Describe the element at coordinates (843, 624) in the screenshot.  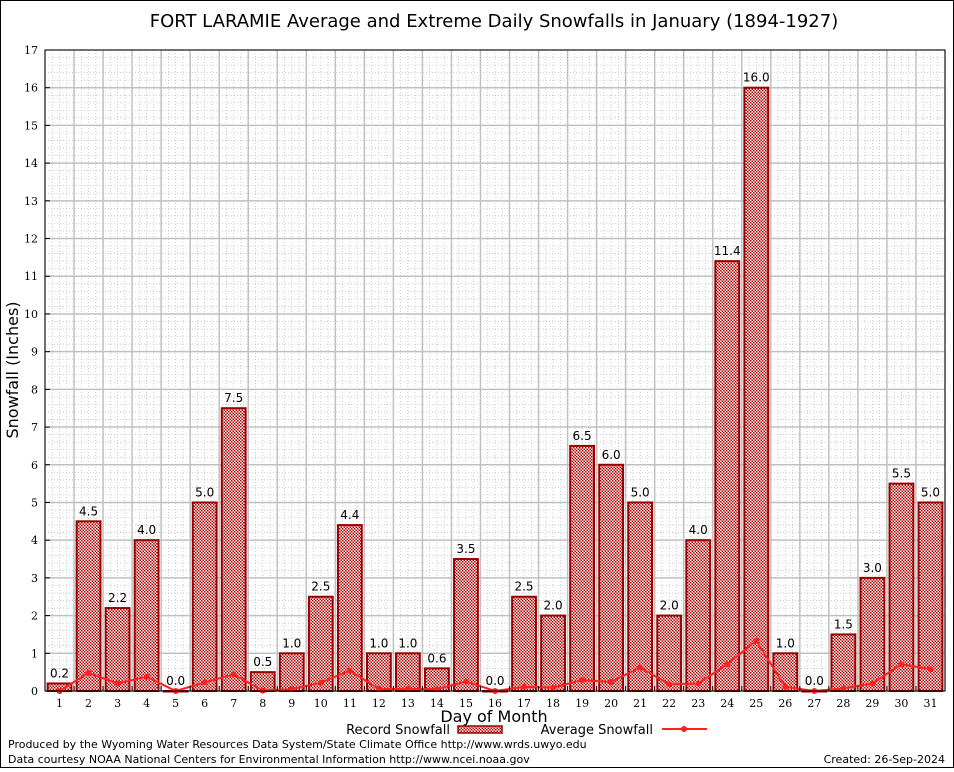
I see `bar-value-label: 1.5` at that location.